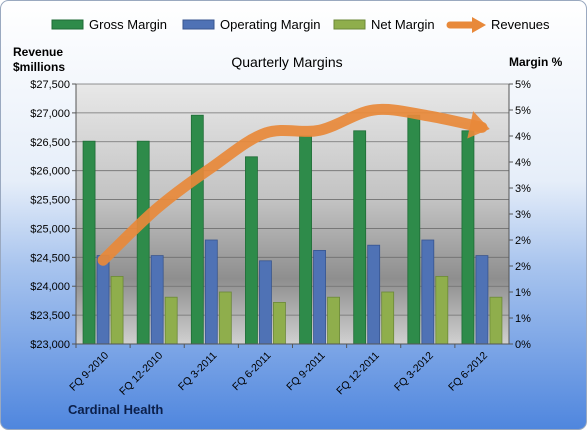 The width and height of the screenshot is (587, 430). Describe the element at coordinates (50, 258) in the screenshot. I see `left-axis-tick-label: $24,500` at that location.